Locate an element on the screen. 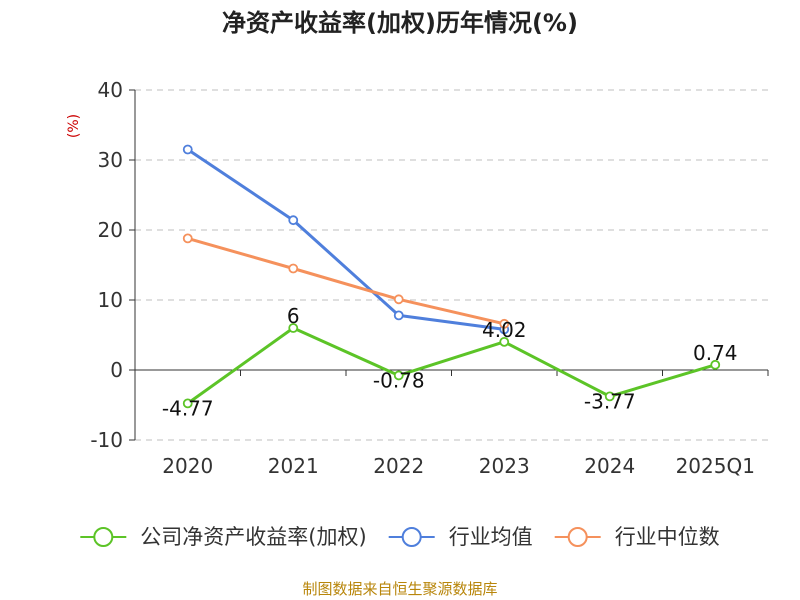 This screenshot has width=800, height=600. chart-title: 净资产收益率(加权)历年情况(%) is located at coordinates (400, 23).